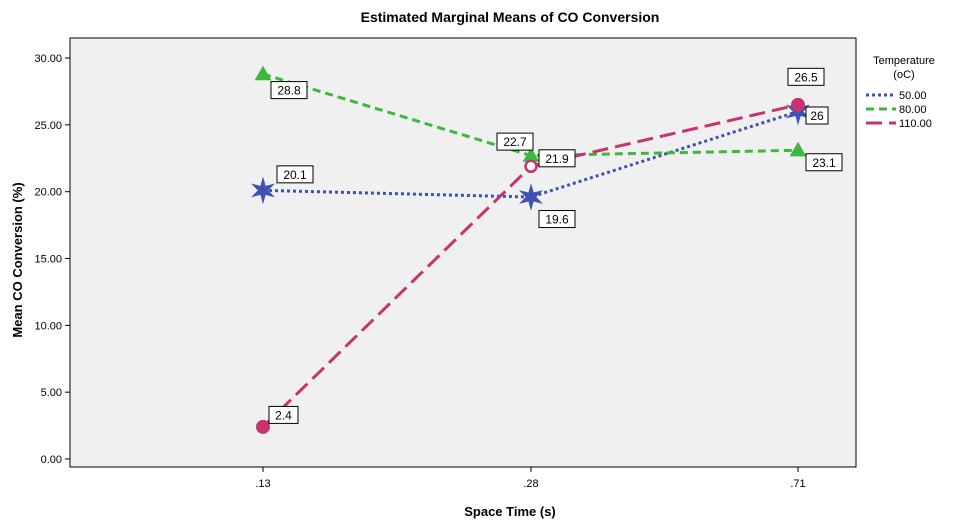  What do you see at coordinates (51, 460) in the screenshot?
I see `y-tick-label: 0.00` at bounding box center [51, 460].